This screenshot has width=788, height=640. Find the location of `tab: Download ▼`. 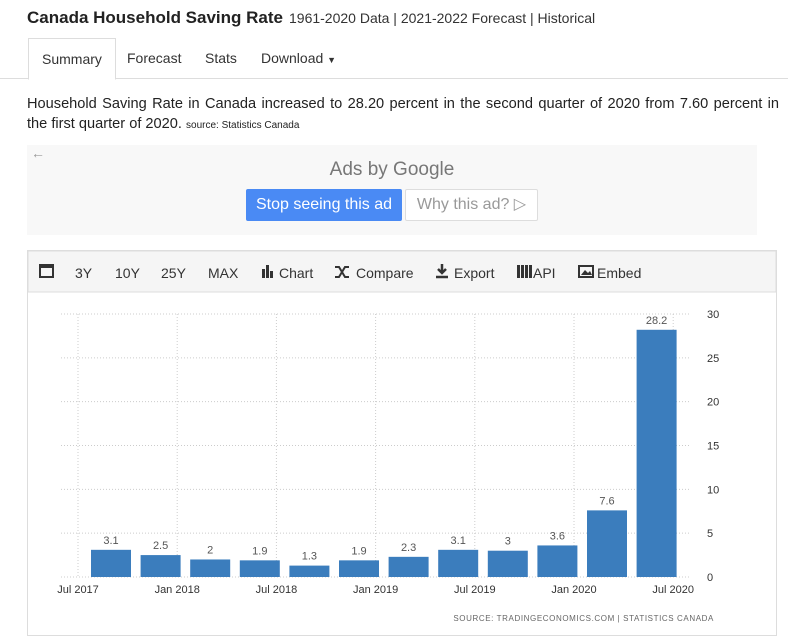

tab: Download ▼ is located at coordinates (299, 58).